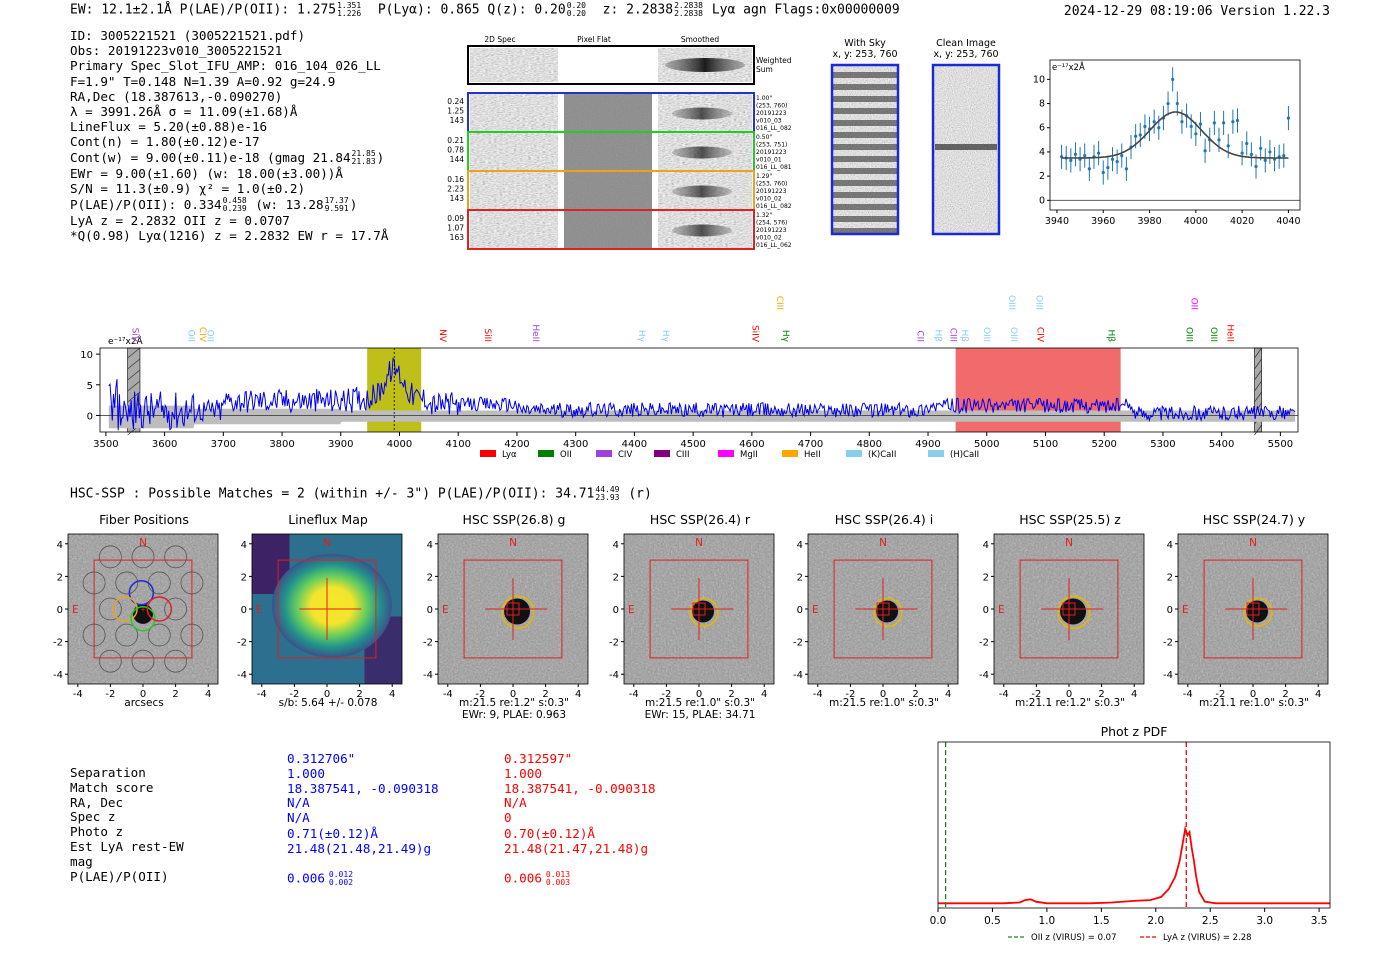  Describe the element at coordinates (143, 694) in the screenshot. I see `x-tick-label: 0` at that location.